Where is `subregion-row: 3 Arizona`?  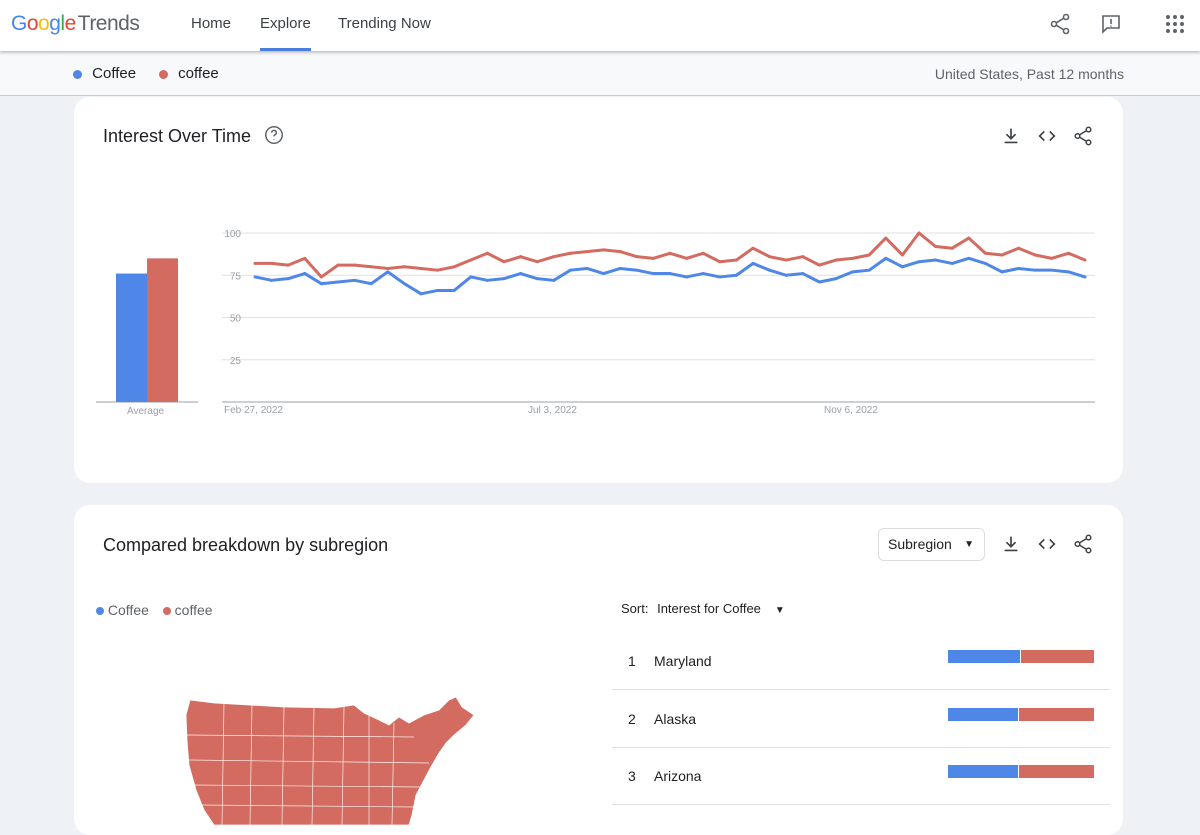
subregion-row: 3 Arizona is located at coordinates (861, 776).